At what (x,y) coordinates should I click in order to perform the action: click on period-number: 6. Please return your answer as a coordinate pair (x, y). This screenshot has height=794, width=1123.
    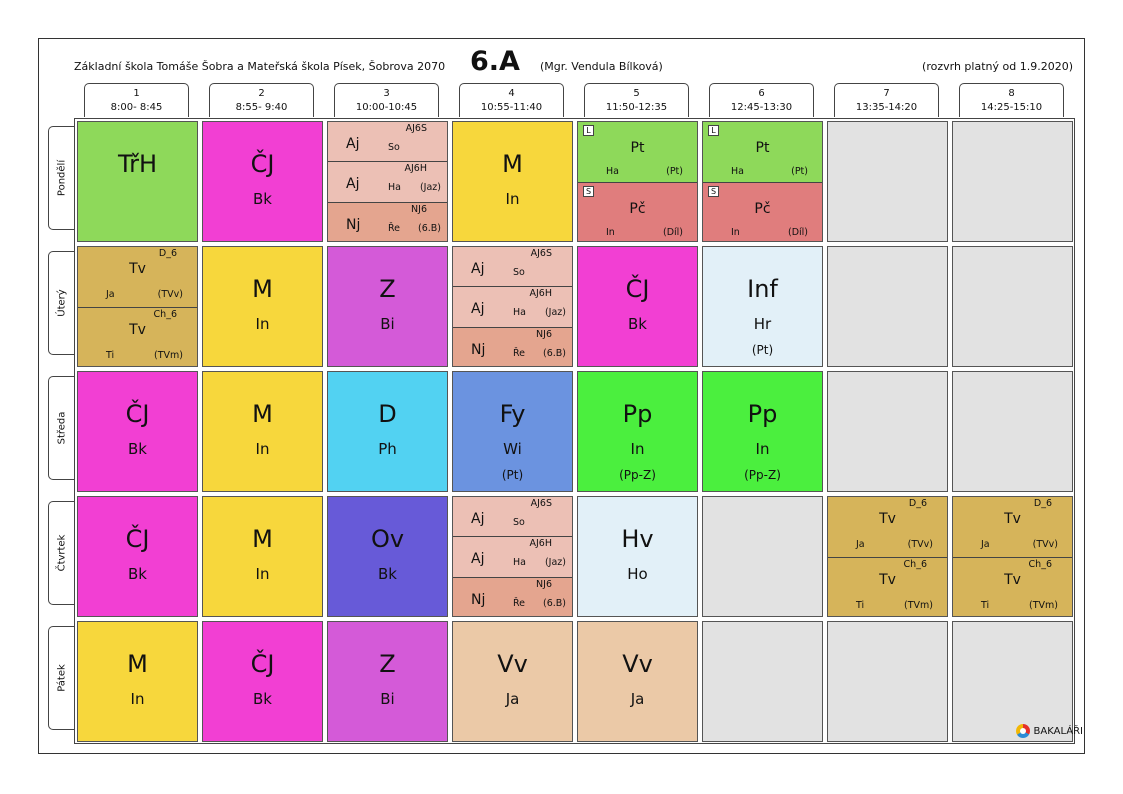
    Looking at the image, I should click on (761, 93).